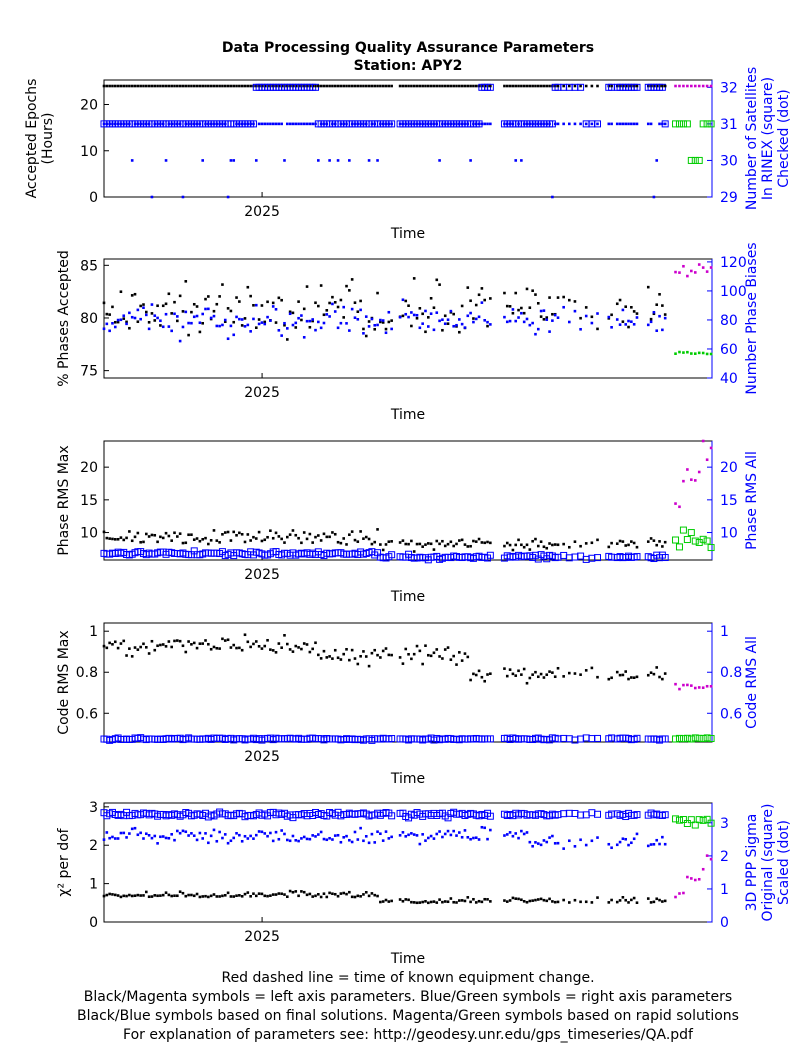  What do you see at coordinates (707, 686) in the screenshot?
I see `rapid-code-max-point` at bounding box center [707, 686].